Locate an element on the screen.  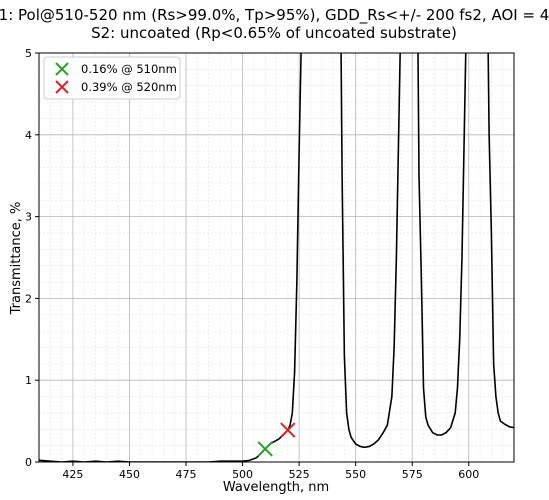
x-tick-label: 500 is located at coordinates (242, 474).